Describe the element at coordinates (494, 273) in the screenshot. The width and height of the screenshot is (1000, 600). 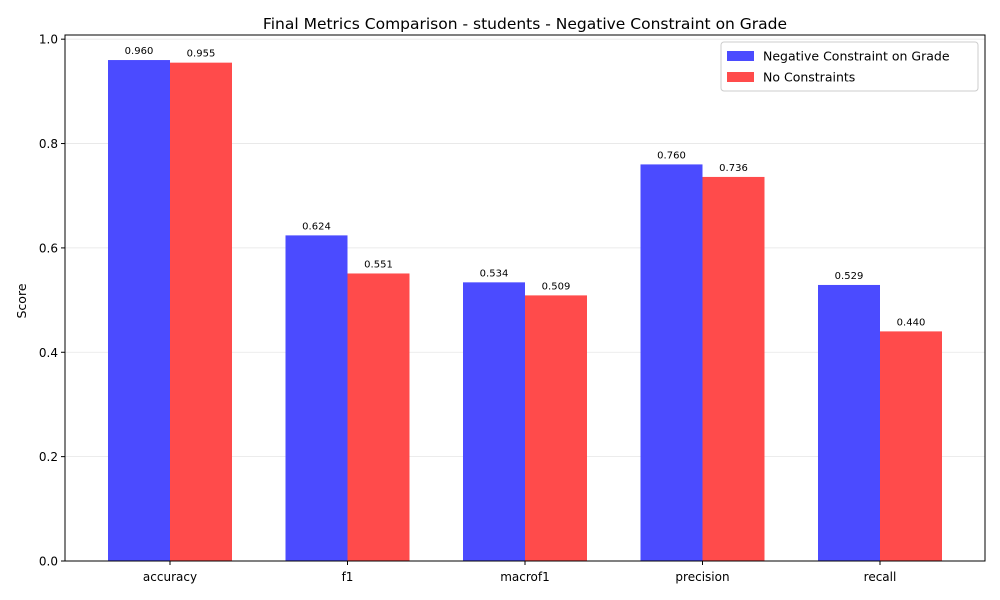
I see `data-label: 0.534` at that location.